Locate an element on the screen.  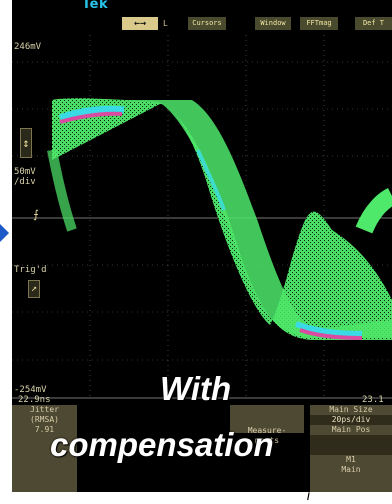
jitter-title: Jitter is located at coordinates (44, 409).